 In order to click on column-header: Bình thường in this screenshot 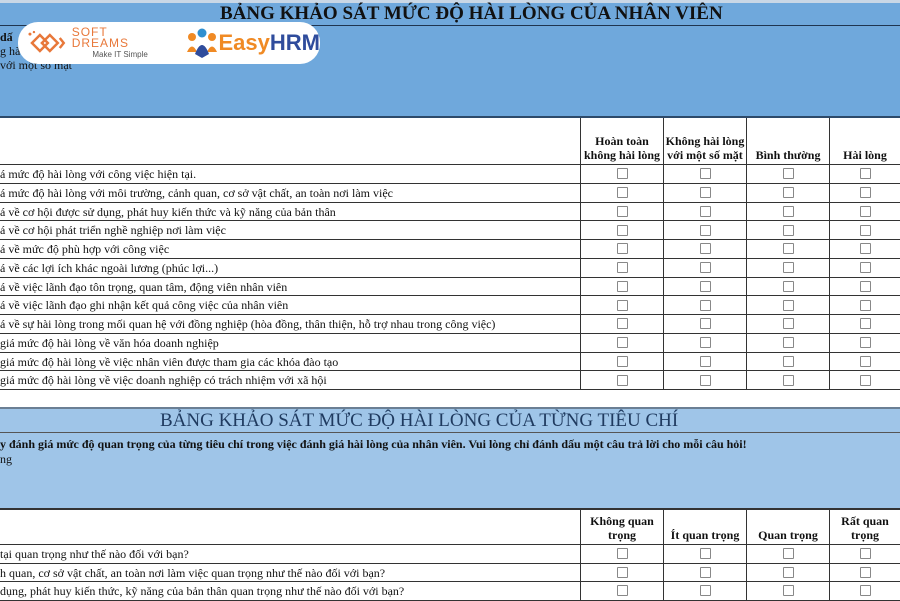, I will do `click(787, 141)`.